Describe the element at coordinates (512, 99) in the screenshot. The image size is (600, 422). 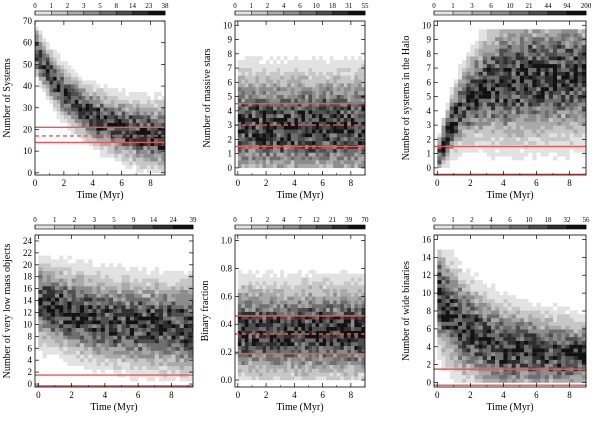
I see `heatmap-cells` at that location.